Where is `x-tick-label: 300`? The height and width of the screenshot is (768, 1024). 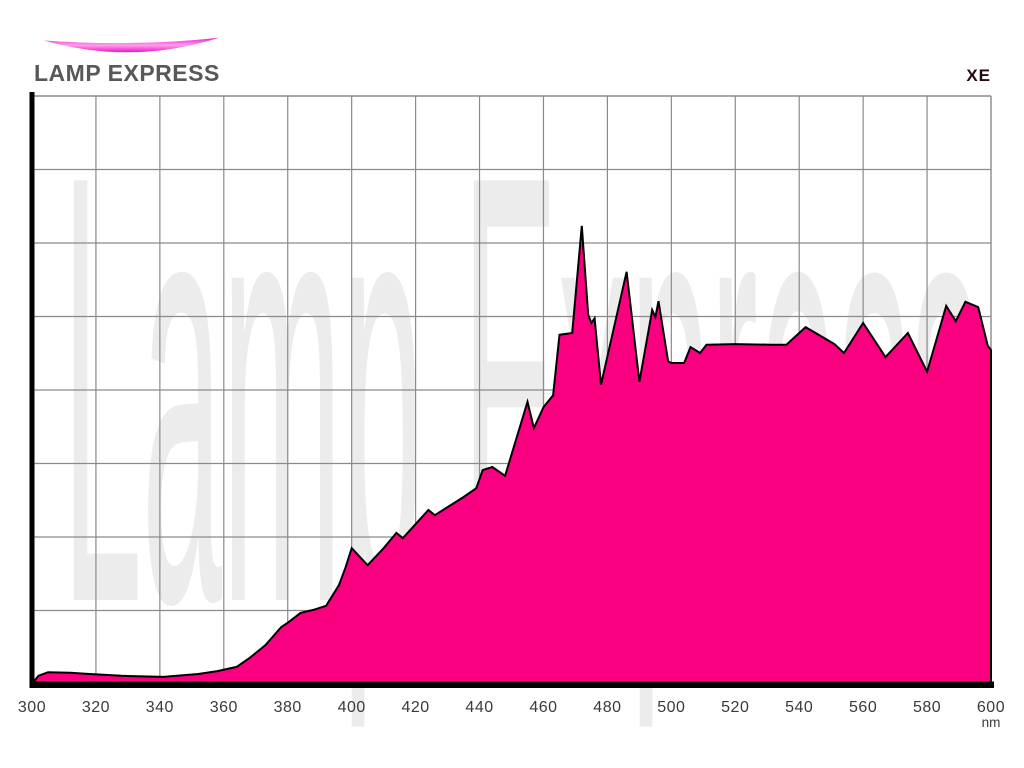
x-tick-label: 300 is located at coordinates (32, 707).